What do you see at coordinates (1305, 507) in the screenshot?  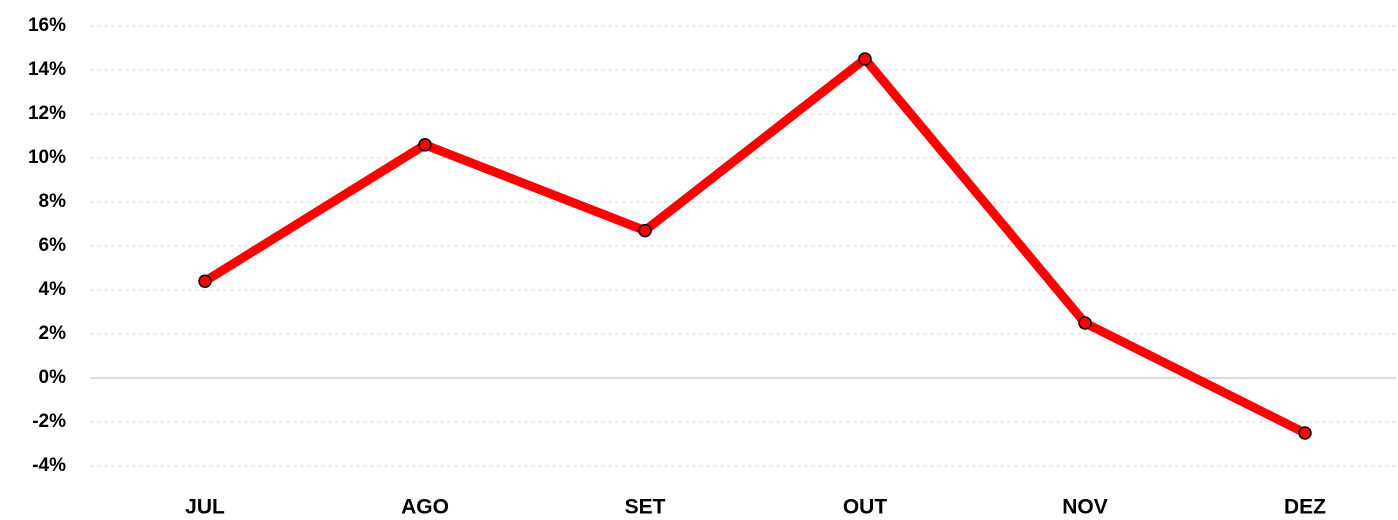 I see `x-tick-label: DEZ` at bounding box center [1305, 507].